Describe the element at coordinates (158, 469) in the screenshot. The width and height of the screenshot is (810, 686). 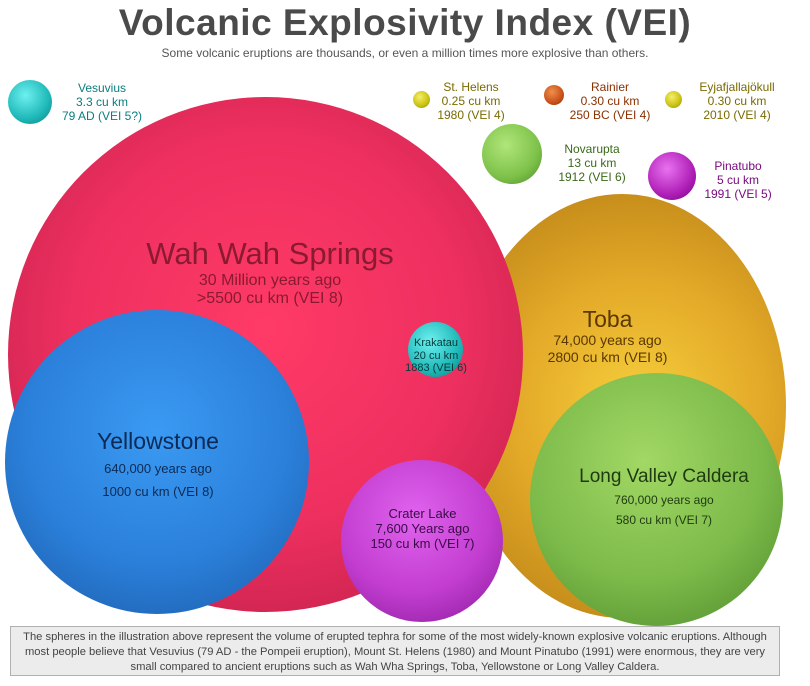
I see `volcano-age: 640,000 years ago` at that location.